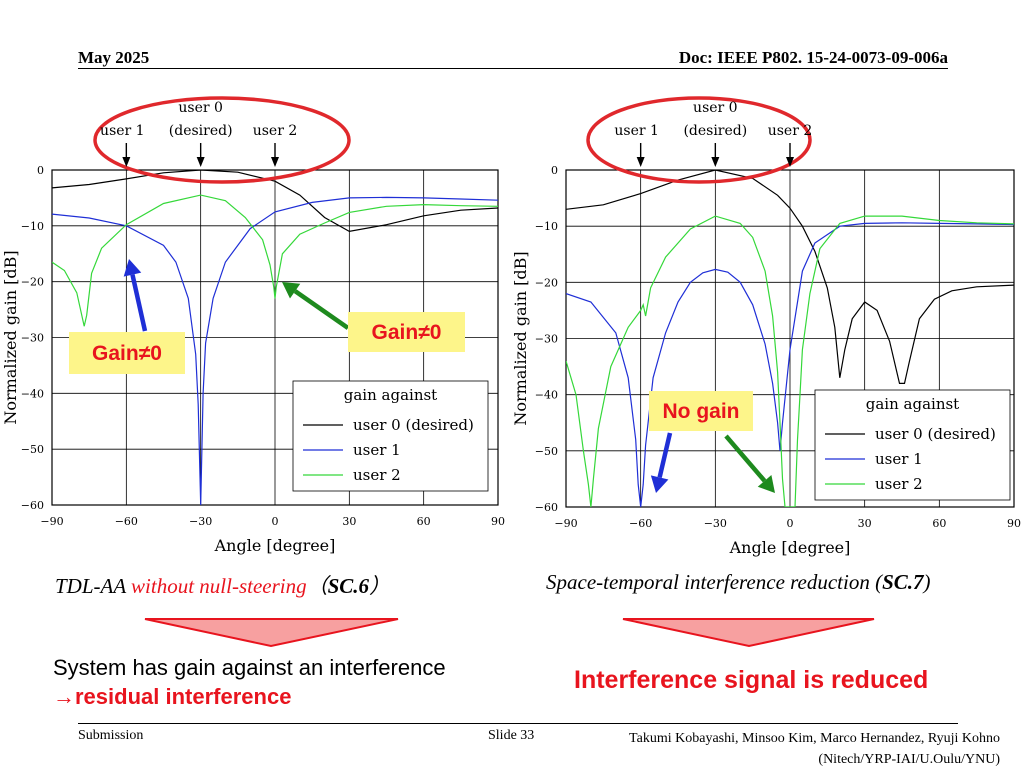 The image size is (1024, 770). What do you see at coordinates (714, 582) in the screenshot?
I see `right-caption-main: Space-temporal interference reduction (` at bounding box center [714, 582].